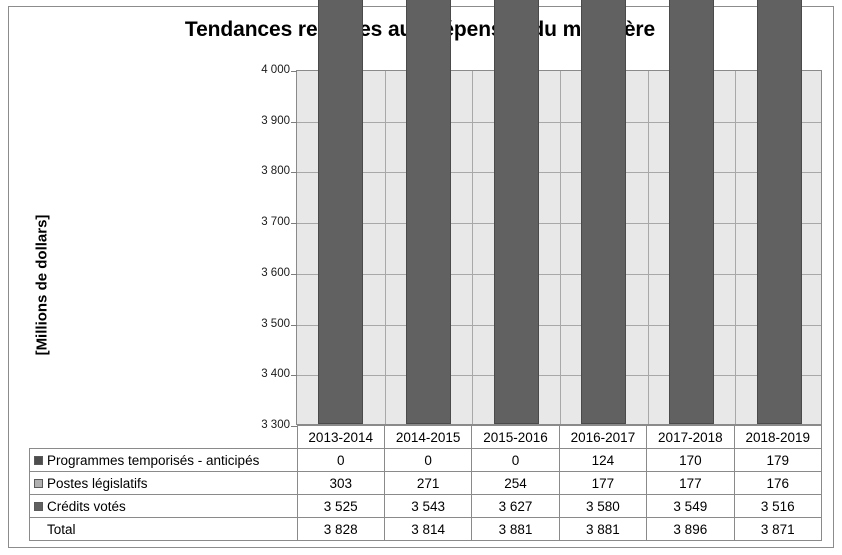 This screenshot has height=555, width=842. What do you see at coordinates (515, 506) in the screenshot?
I see `table-cell: 3 627` at bounding box center [515, 506].